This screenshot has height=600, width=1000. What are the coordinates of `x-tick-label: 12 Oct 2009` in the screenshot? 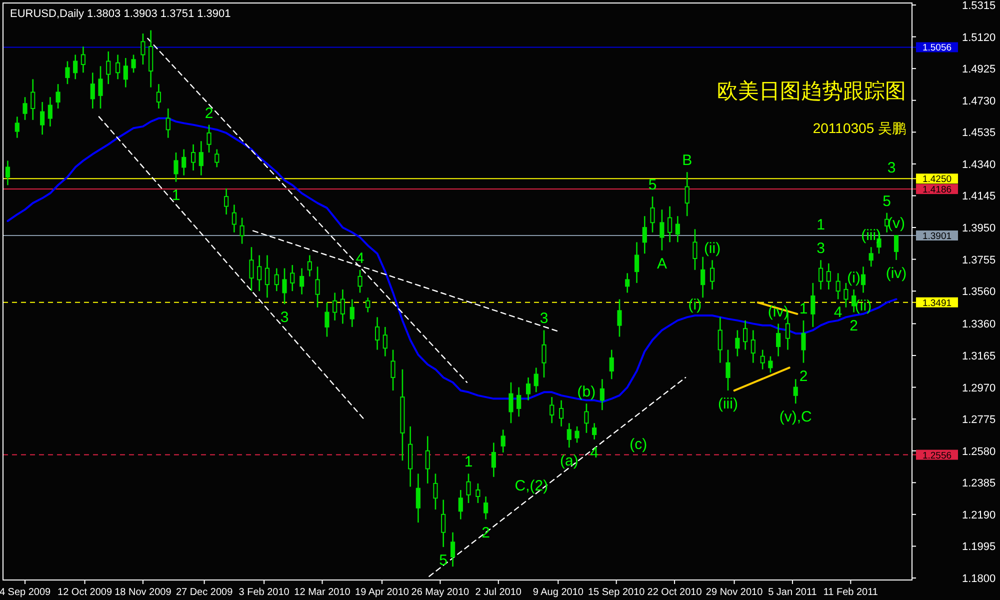 It's located at (85, 592).